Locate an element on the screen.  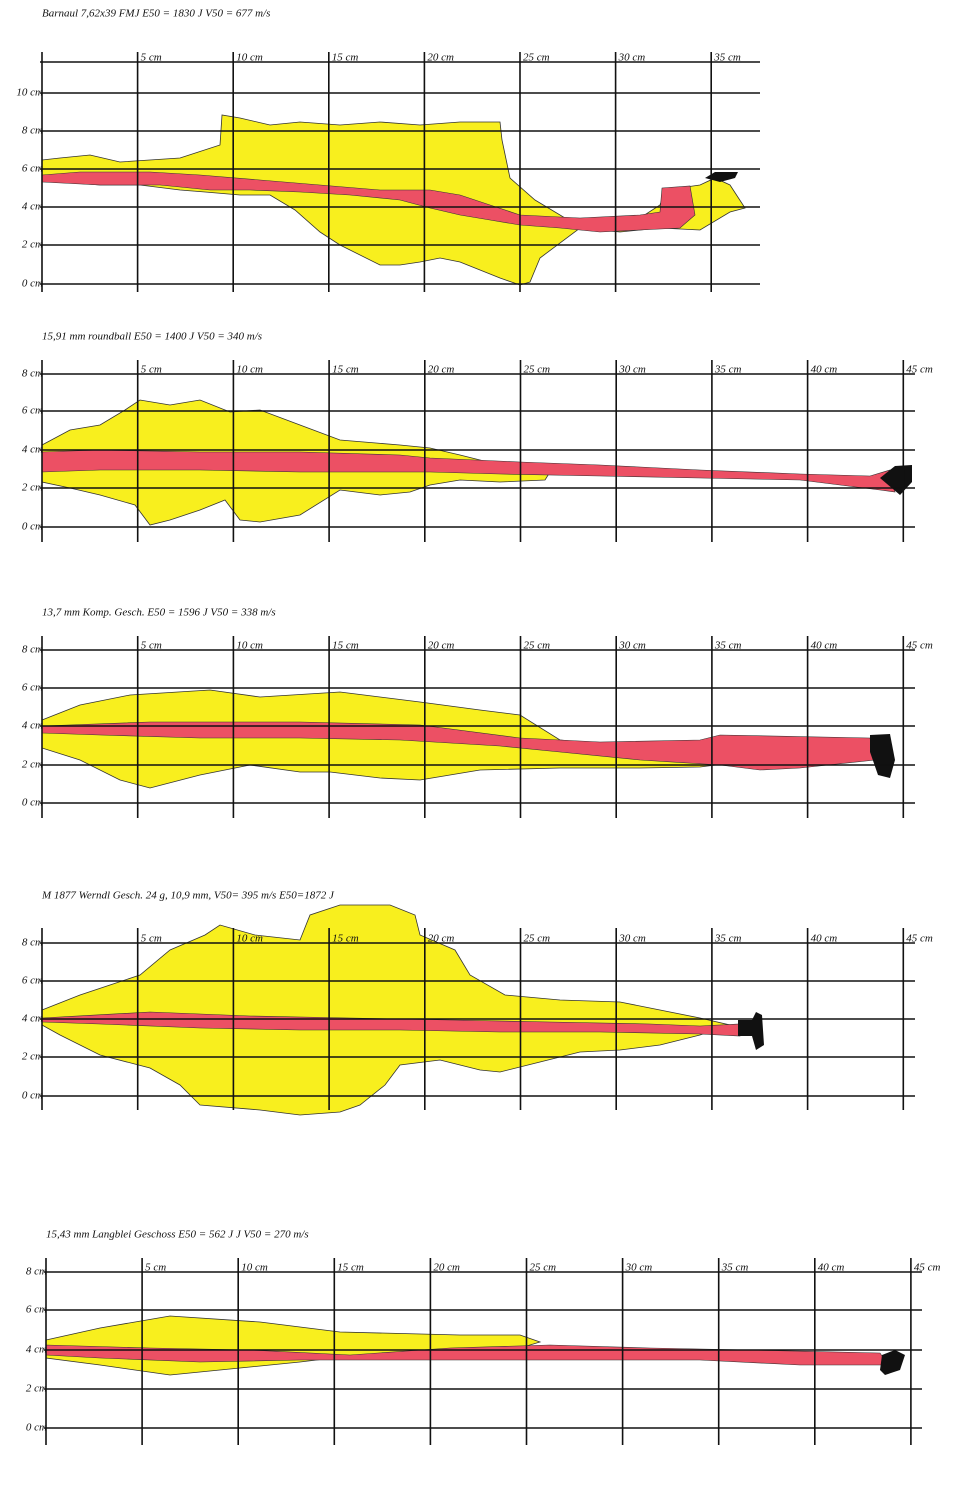
y-label: 10 cm is located at coordinates (29, 93).